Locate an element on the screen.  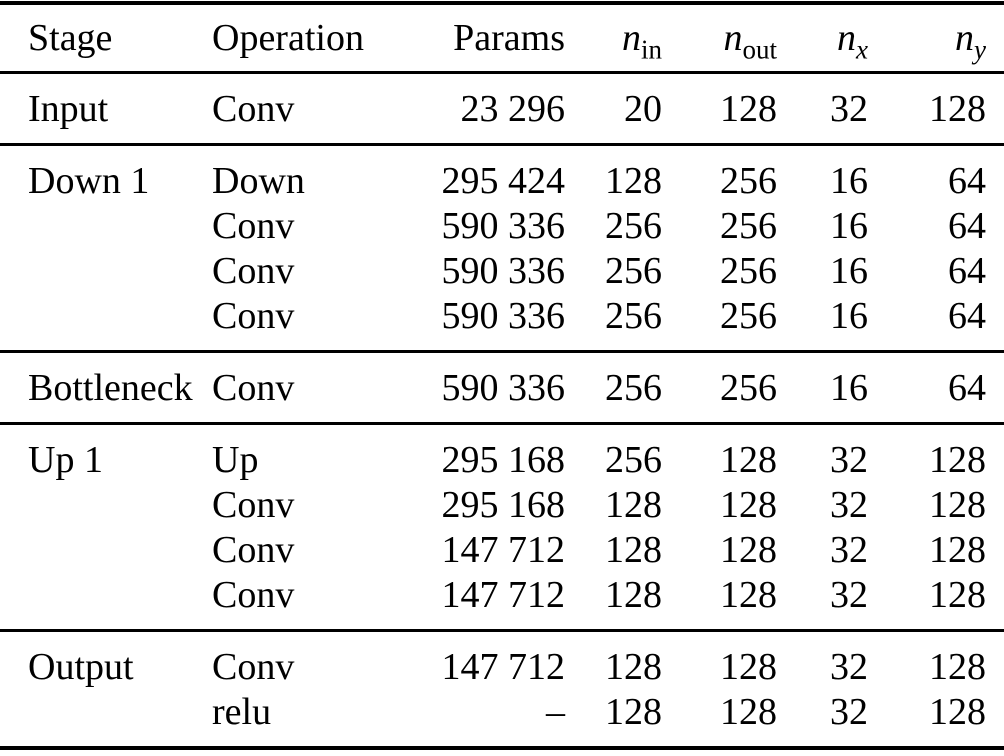
header-row: Stage Operation Params nin nout nx ny is located at coordinates (502, 38).